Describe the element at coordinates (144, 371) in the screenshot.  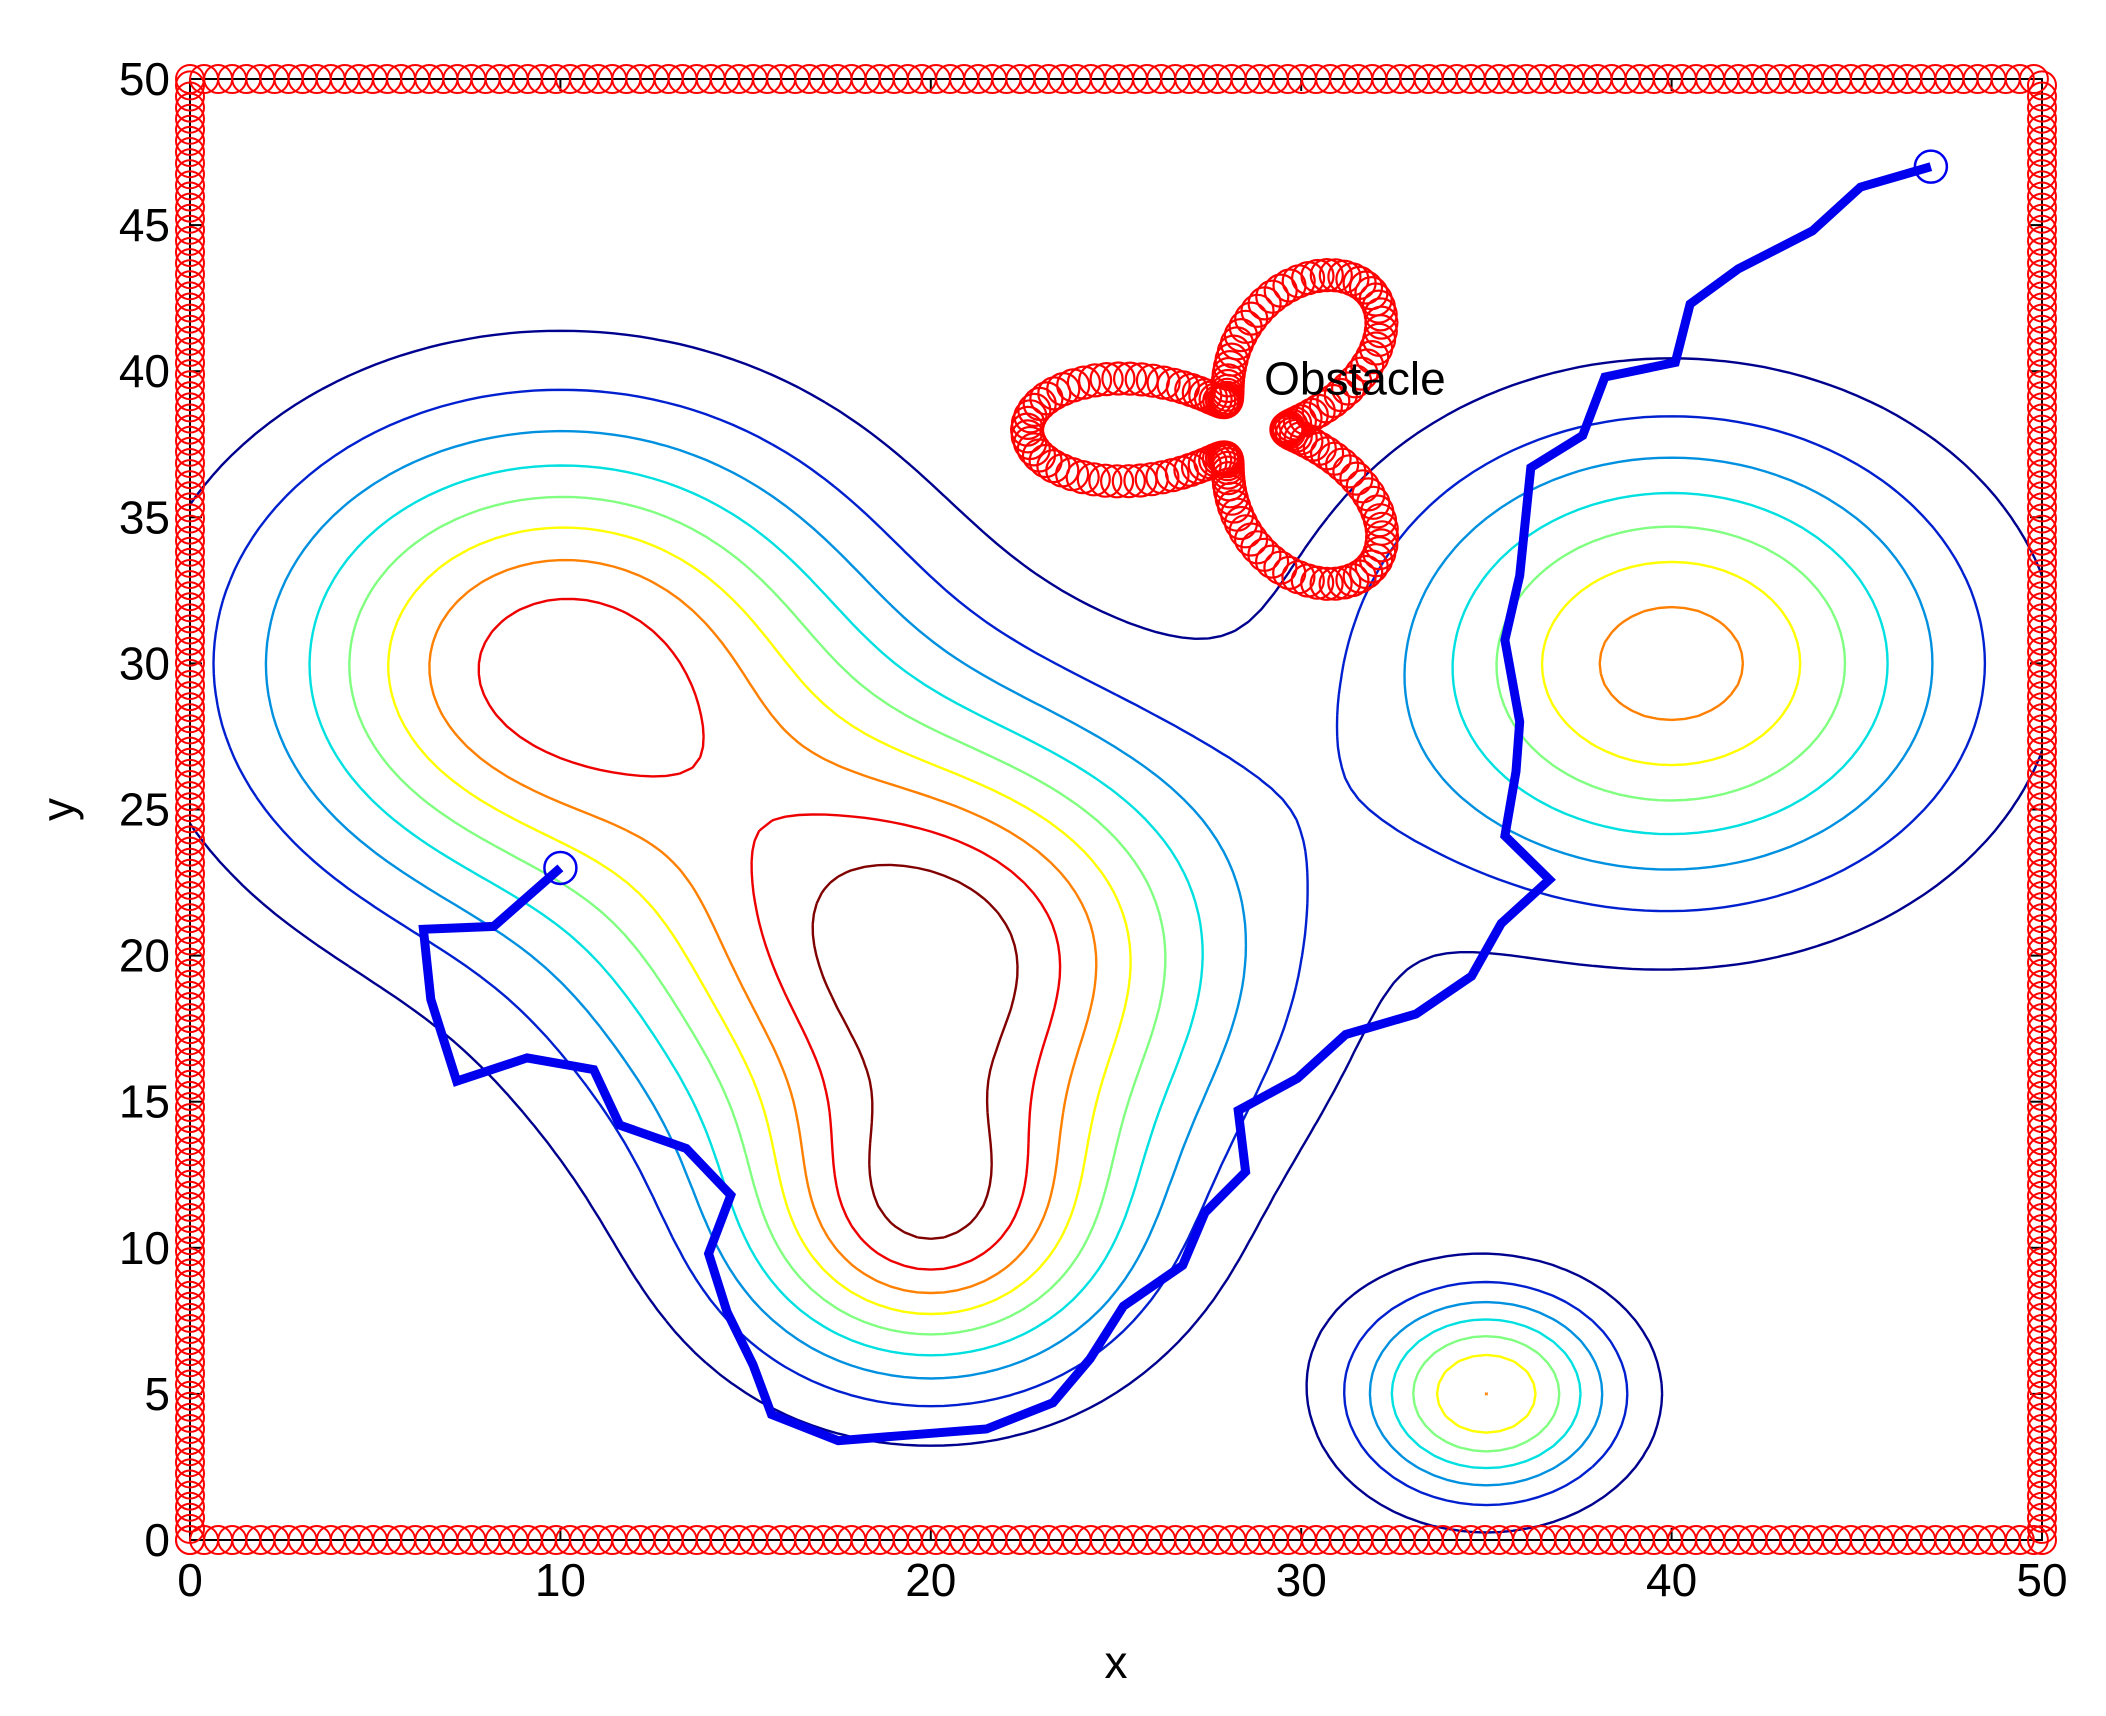
I see `y-tick-label: 40` at that location.